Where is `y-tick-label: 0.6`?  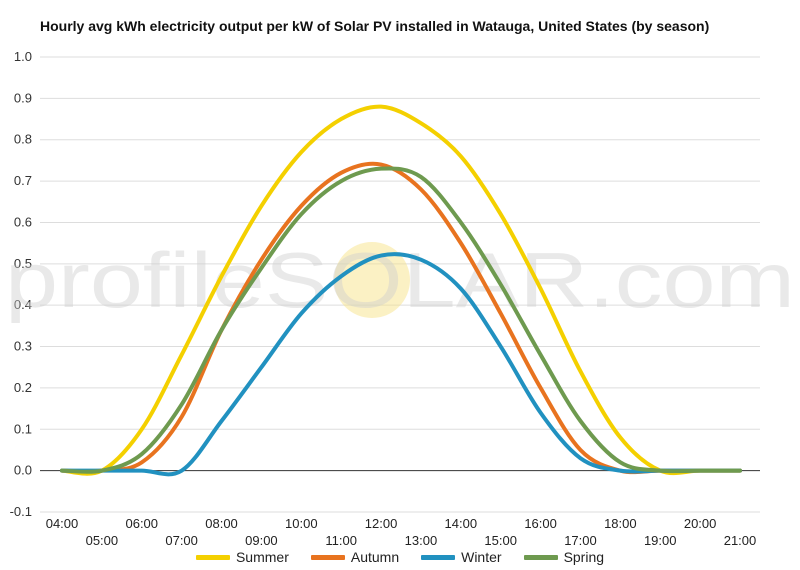 y-tick-label: 0.6 is located at coordinates (23, 221).